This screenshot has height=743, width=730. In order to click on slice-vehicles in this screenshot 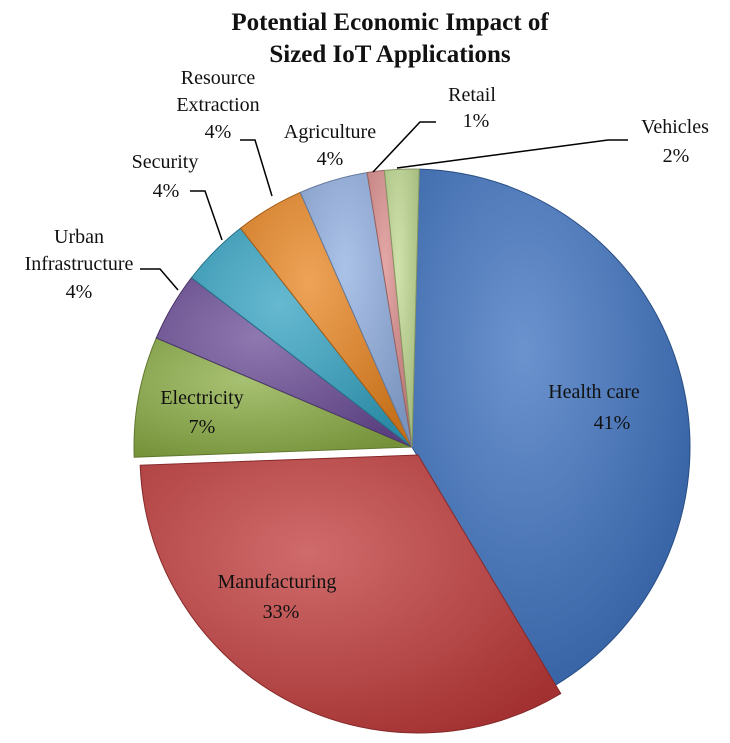, I will do `click(401, 308)`.